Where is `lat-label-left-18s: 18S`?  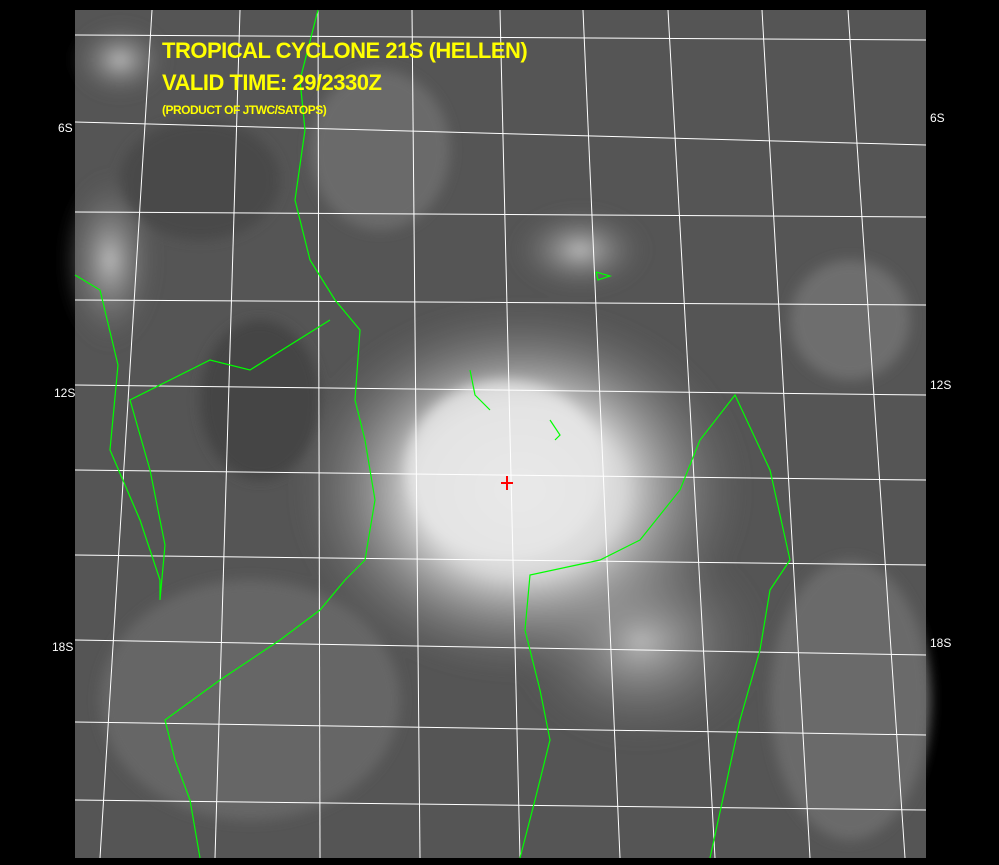
lat-label-left-18s: 18S is located at coordinates (63, 647).